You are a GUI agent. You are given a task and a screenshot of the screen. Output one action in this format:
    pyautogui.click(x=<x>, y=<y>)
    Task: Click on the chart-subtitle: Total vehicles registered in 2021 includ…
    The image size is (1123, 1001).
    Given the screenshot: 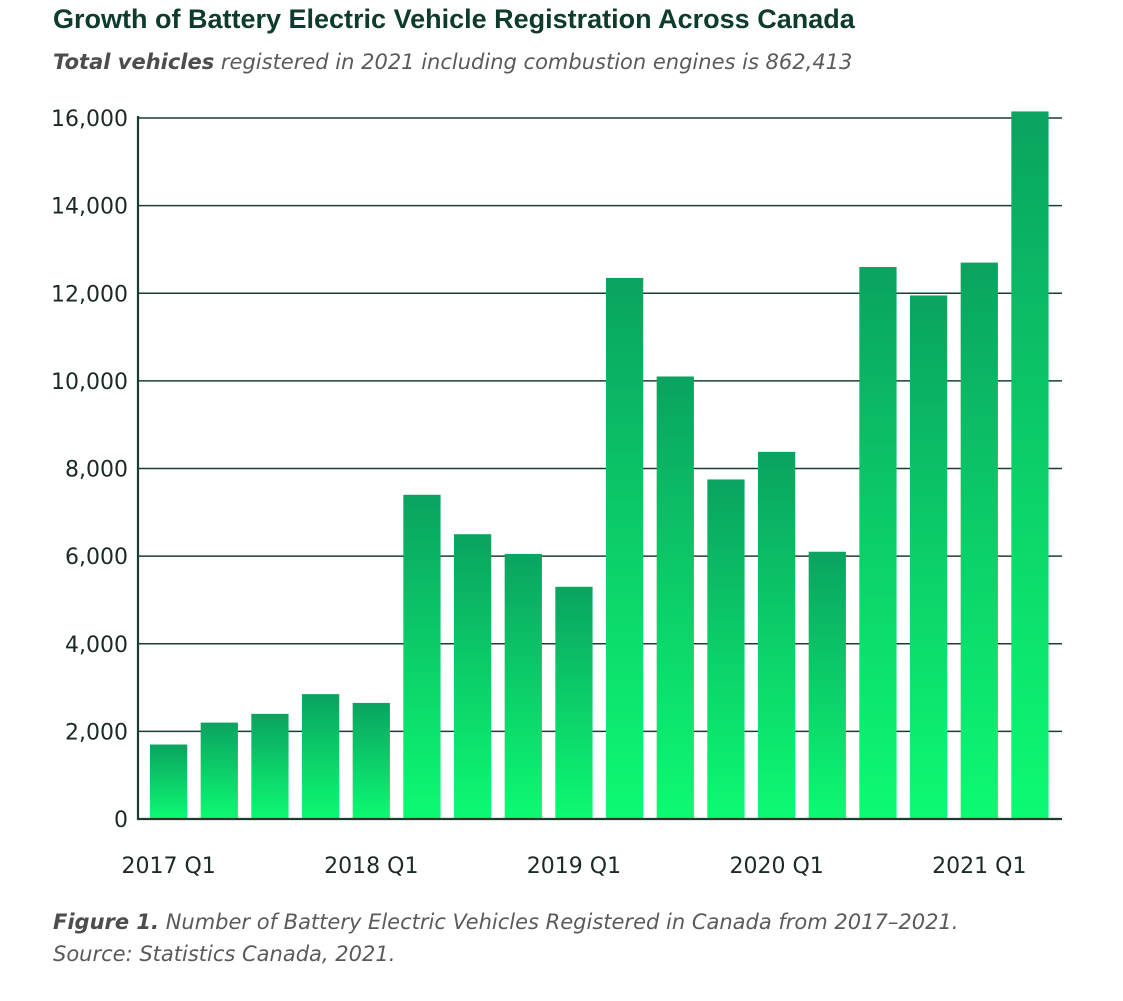 What is the action you would take?
    pyautogui.click(x=452, y=62)
    